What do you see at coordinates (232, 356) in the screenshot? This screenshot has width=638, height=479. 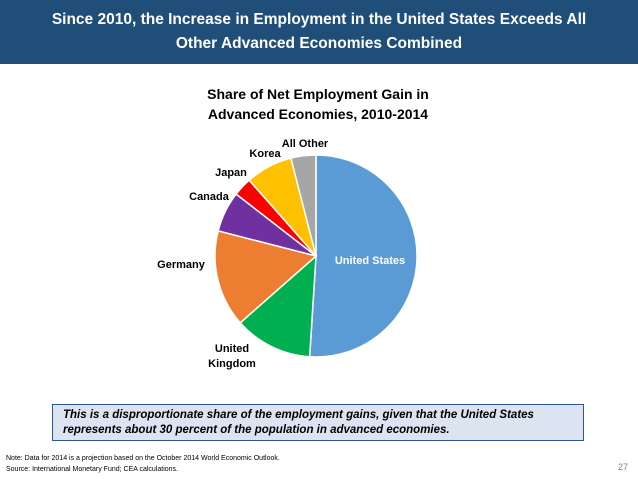 I see `slice-label-united-kingdom: United Kingdom` at bounding box center [232, 356].